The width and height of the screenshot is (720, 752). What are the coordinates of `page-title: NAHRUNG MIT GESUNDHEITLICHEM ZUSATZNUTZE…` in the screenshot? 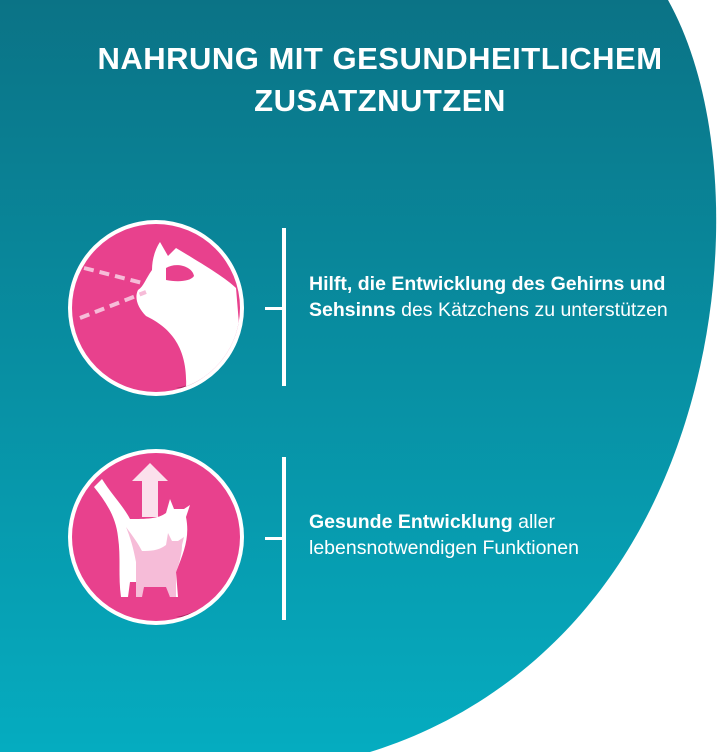 It's located at (380, 80).